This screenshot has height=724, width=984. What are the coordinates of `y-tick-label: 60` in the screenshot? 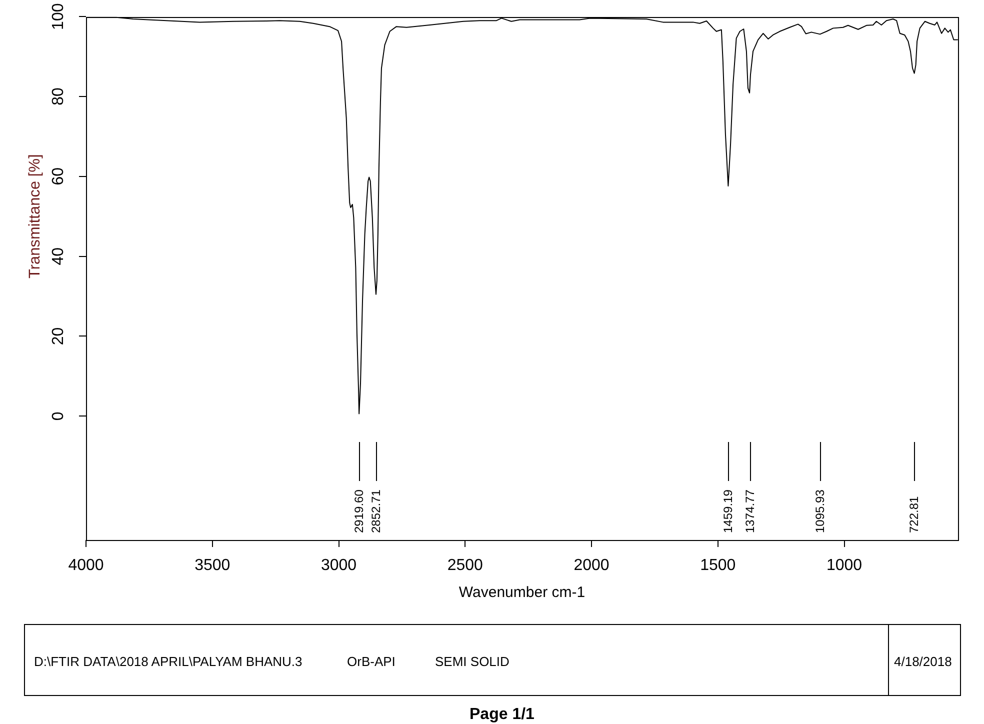 It's located at (59, 176).